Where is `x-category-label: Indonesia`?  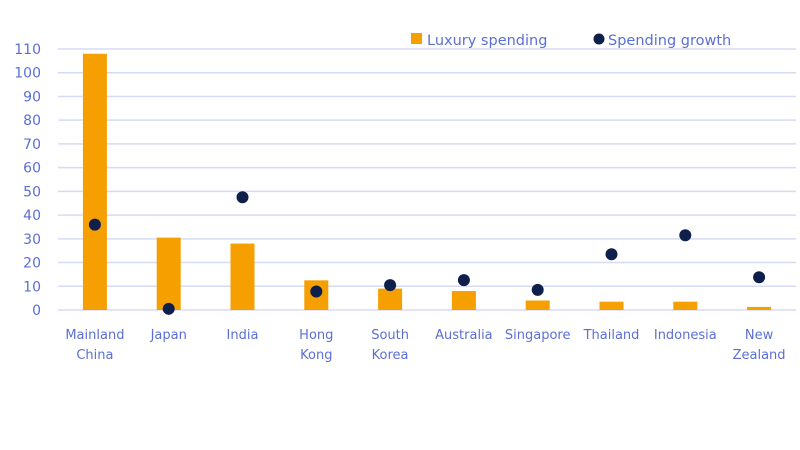 x-category-label: Indonesia is located at coordinates (685, 335).